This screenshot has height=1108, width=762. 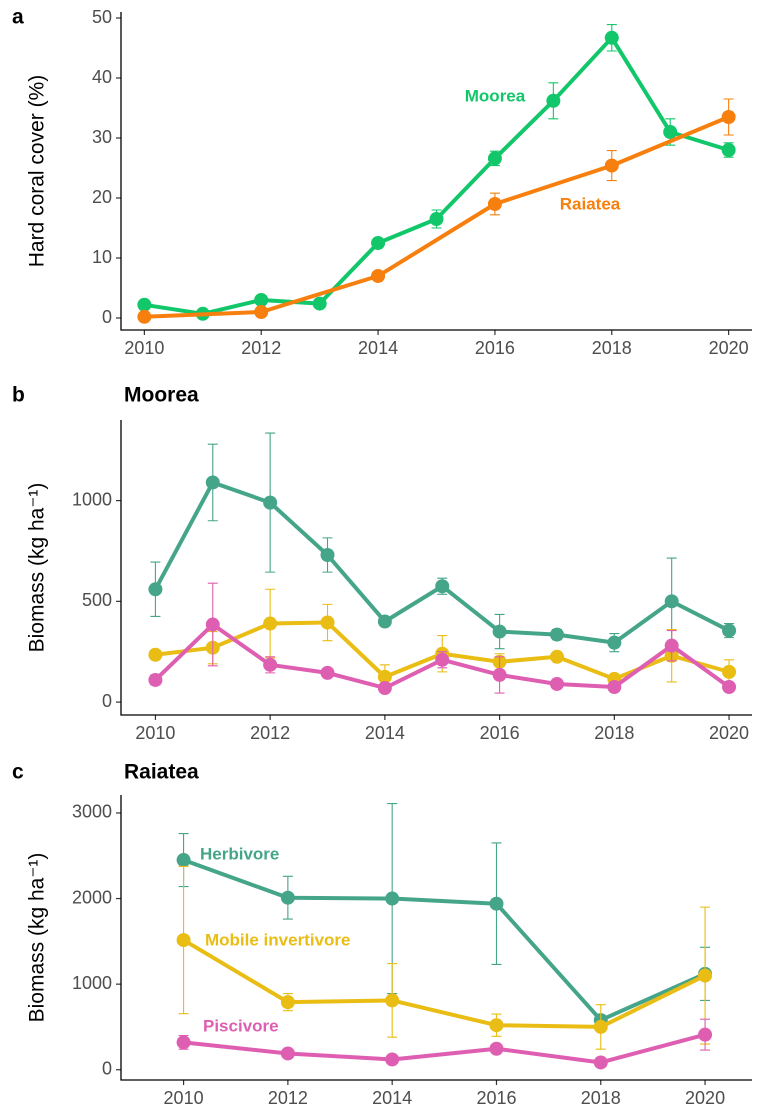 I want to click on series-label: Herbivore, so click(x=239, y=853).